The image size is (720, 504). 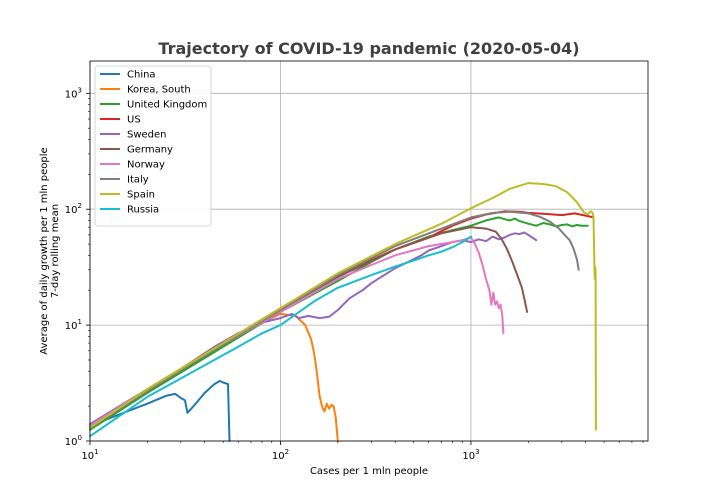 What do you see at coordinates (369, 471) in the screenshot?
I see `x-axis-label: Cases per 1 mln people` at bounding box center [369, 471].